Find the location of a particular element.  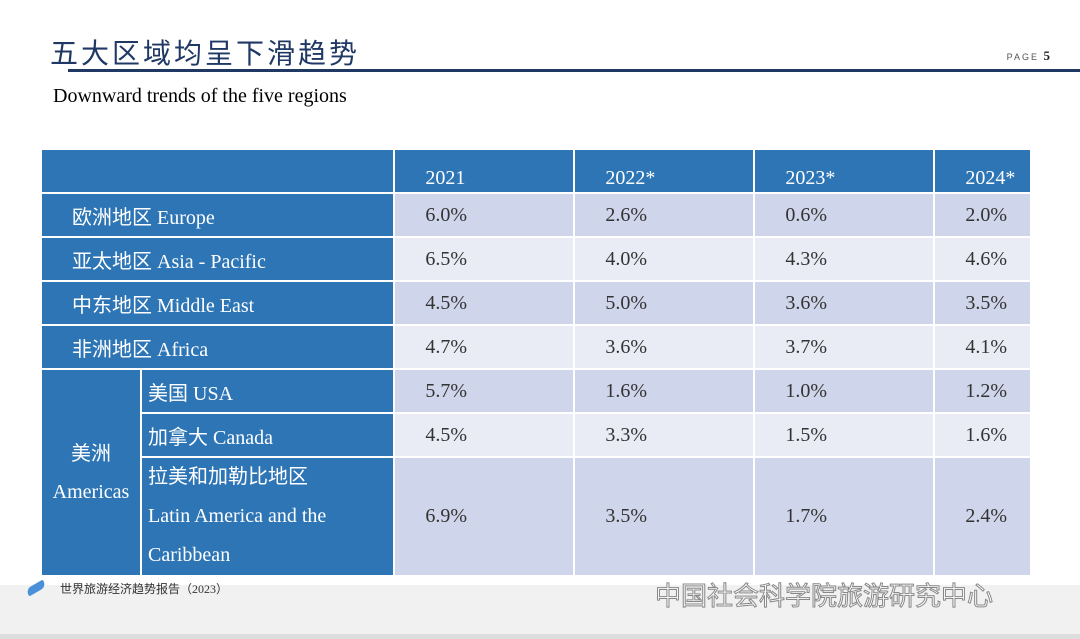

cell: 3.3% is located at coordinates (664, 435).